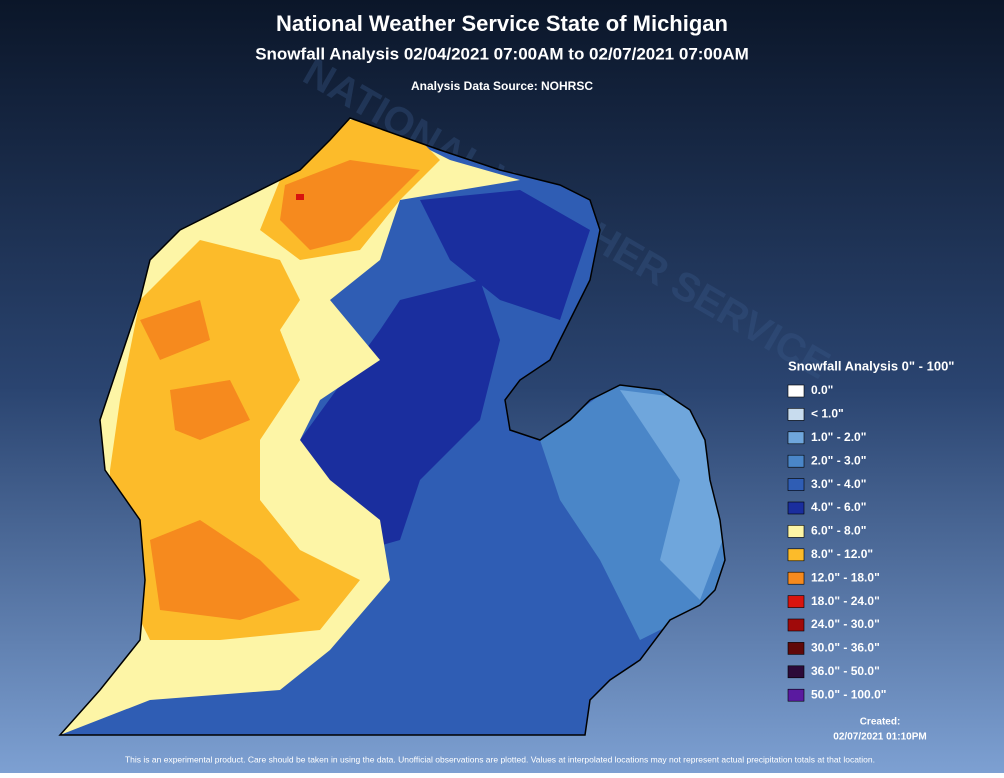 Image resolution: width=1004 pixels, height=778 pixels. What do you see at coordinates (822, 390) in the screenshot?
I see `legend-label: 0.0"` at bounding box center [822, 390].